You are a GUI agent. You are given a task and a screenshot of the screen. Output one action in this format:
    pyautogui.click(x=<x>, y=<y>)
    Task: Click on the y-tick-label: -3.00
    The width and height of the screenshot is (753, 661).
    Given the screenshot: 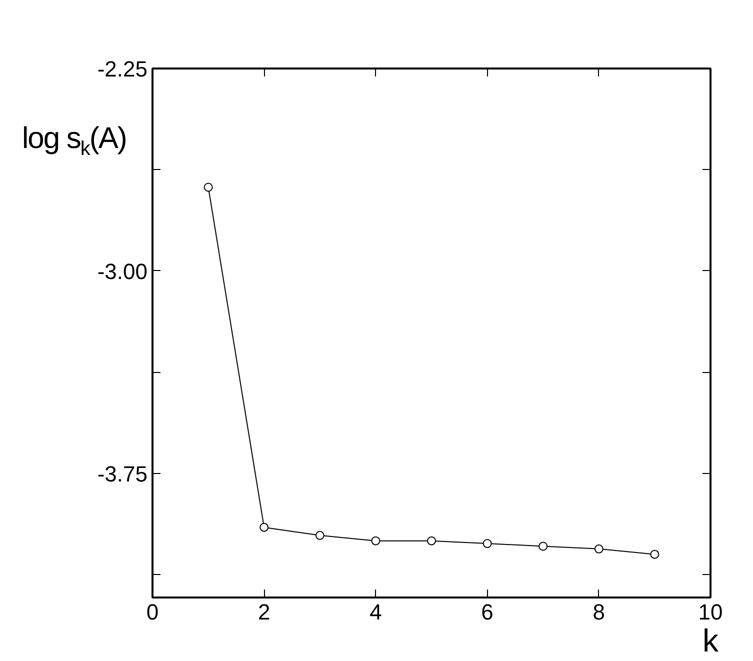 What is the action you would take?
    pyautogui.click(x=122, y=271)
    